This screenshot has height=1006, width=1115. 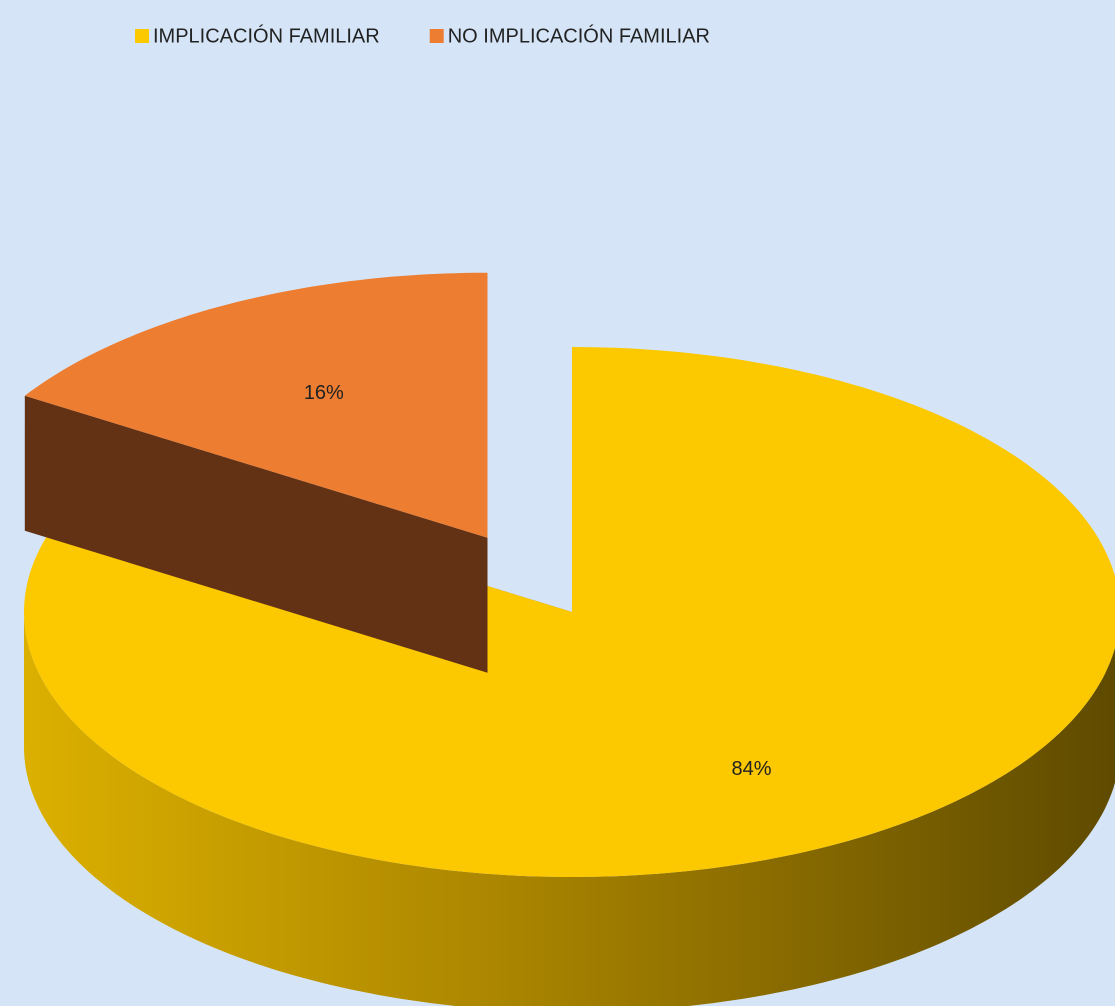 What do you see at coordinates (324, 393) in the screenshot?
I see `data-label: 16%` at bounding box center [324, 393].